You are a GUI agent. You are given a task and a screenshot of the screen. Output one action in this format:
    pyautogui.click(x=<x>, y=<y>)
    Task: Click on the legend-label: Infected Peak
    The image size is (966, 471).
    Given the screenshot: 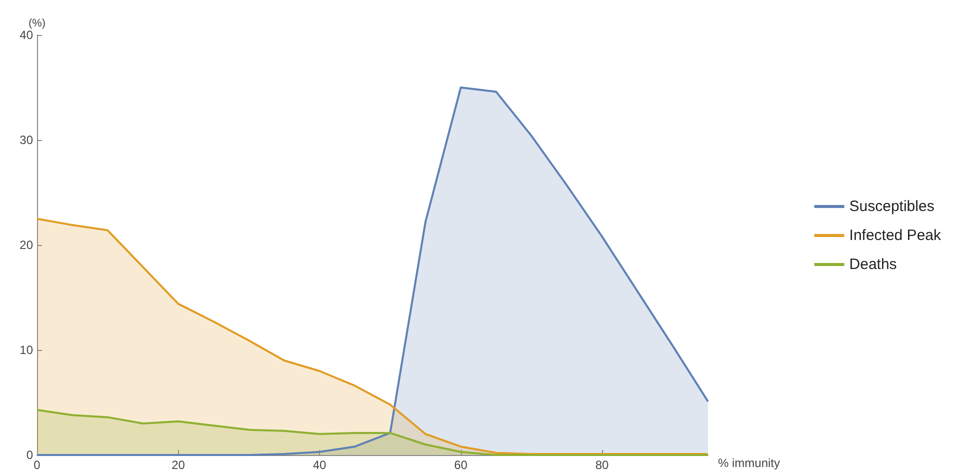 What is the action you would take?
    pyautogui.click(x=895, y=235)
    